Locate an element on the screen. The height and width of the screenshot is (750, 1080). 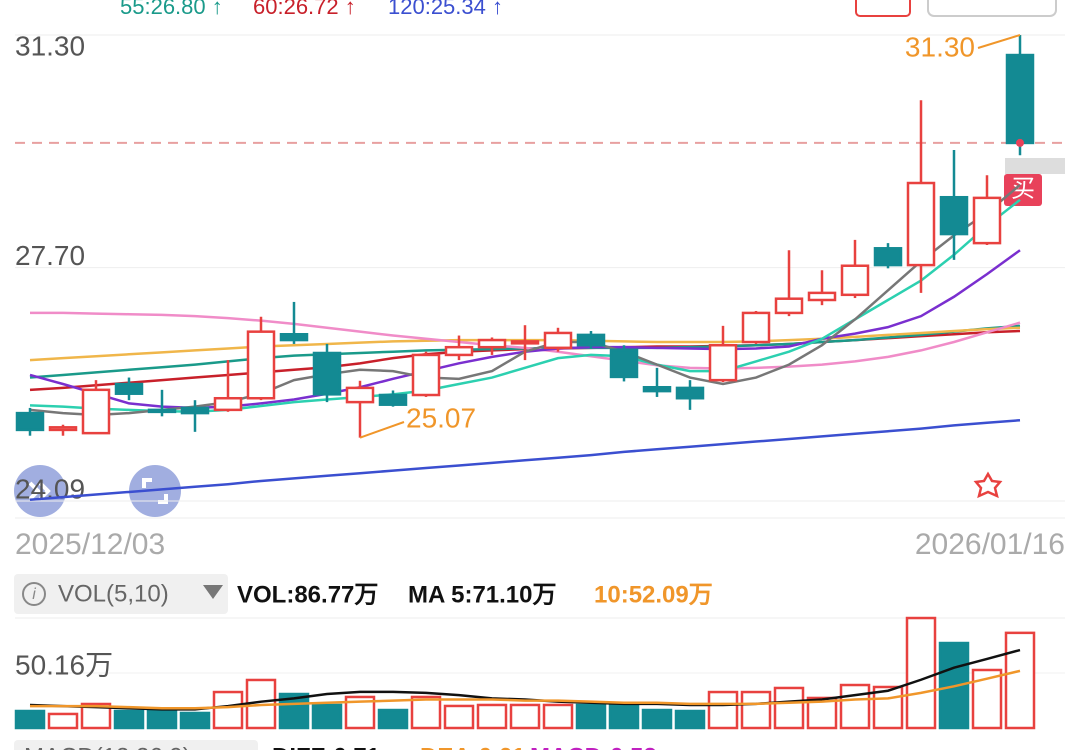
y-tick-label: 24.09 is located at coordinates (50, 488).